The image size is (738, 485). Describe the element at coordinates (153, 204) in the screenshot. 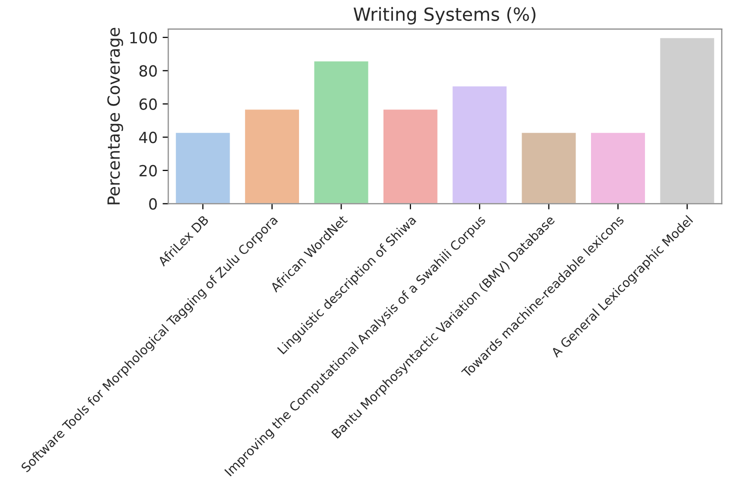

I see `y-tick-label: 0` at that location.